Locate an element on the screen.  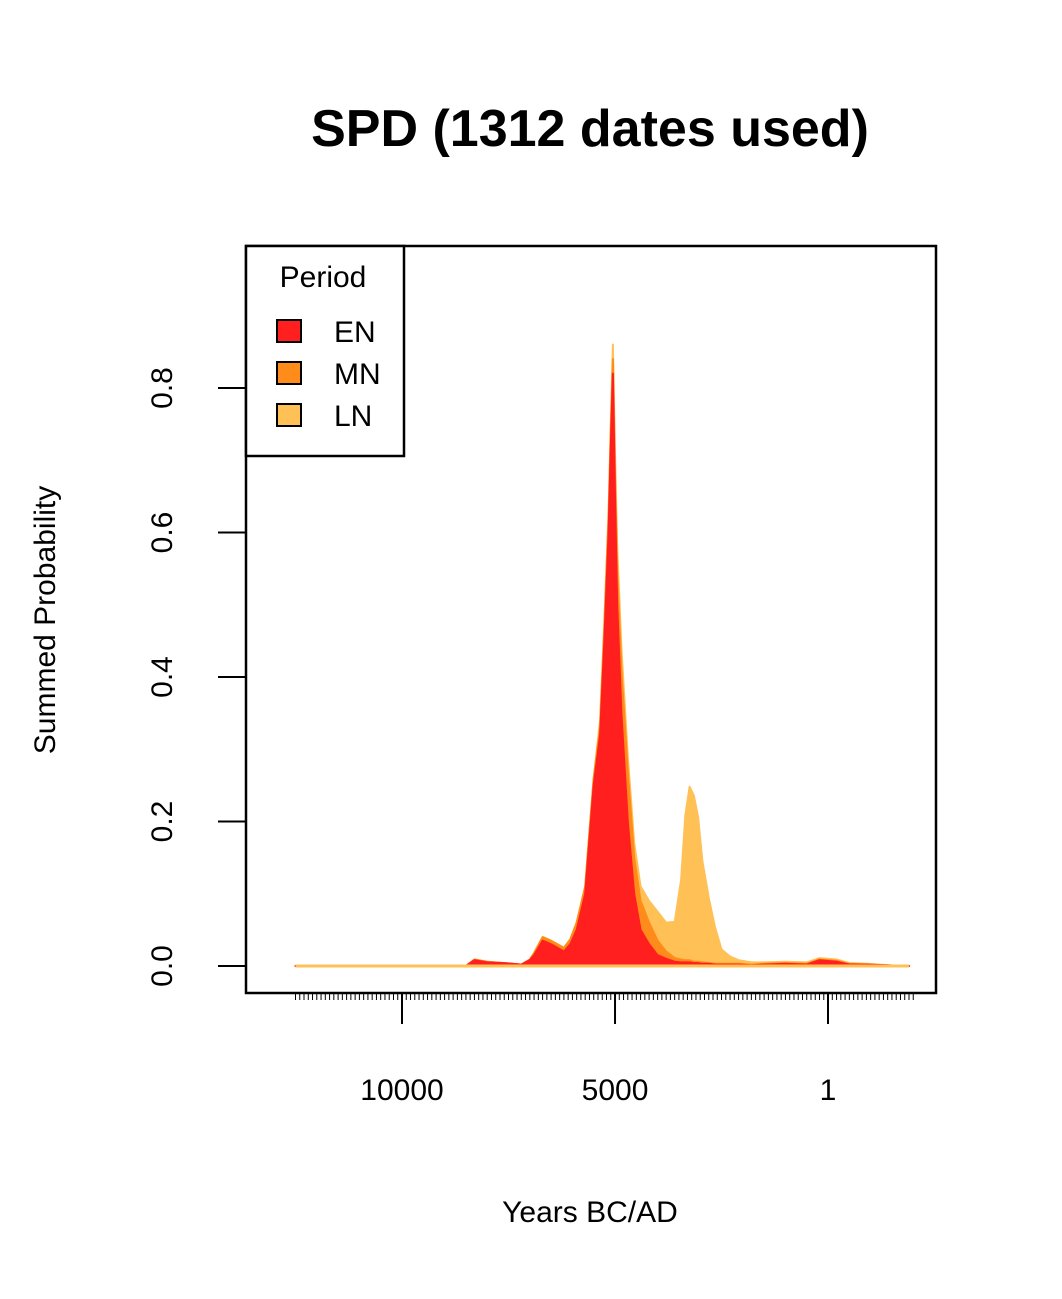
y-tick-label: 0.4 is located at coordinates (162, 677).